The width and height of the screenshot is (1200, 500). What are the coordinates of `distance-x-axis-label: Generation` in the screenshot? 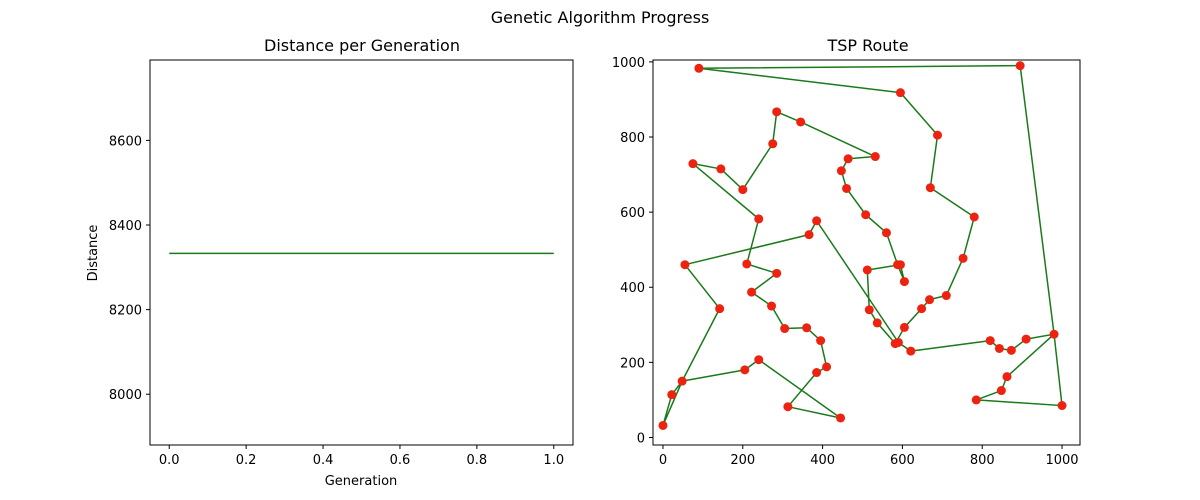 It's located at (361, 481).